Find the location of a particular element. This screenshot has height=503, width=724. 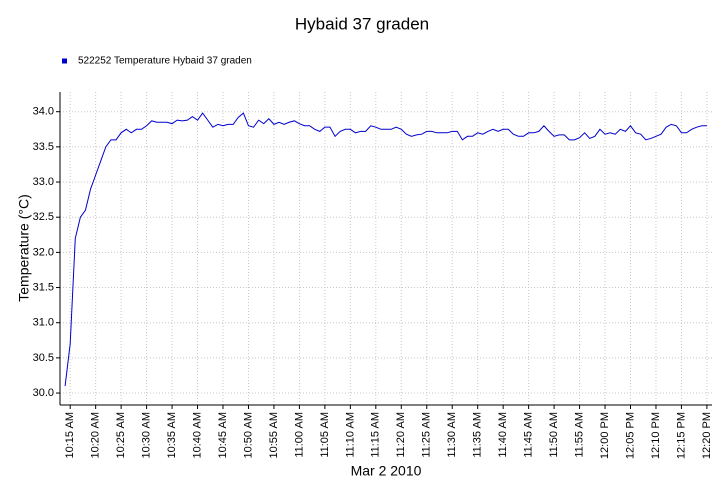

x-tick-label: 11:30 AM is located at coordinates (452, 435).